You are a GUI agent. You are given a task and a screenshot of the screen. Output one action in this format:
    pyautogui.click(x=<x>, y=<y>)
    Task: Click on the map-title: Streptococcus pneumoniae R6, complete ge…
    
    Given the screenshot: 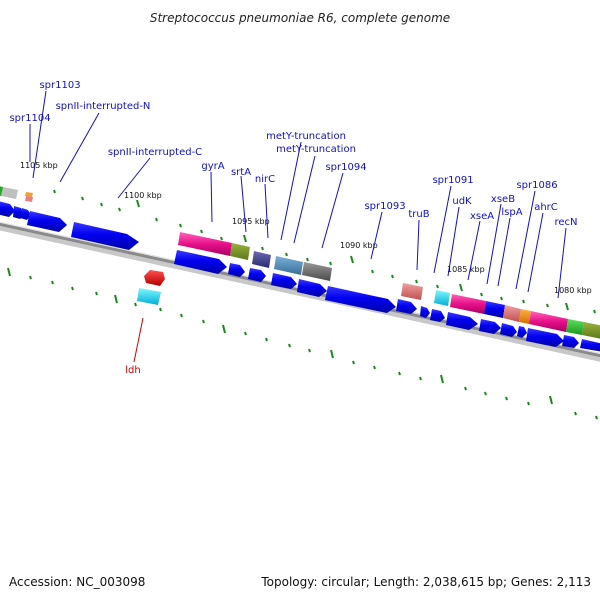 What is the action you would take?
    pyautogui.click(x=300, y=18)
    